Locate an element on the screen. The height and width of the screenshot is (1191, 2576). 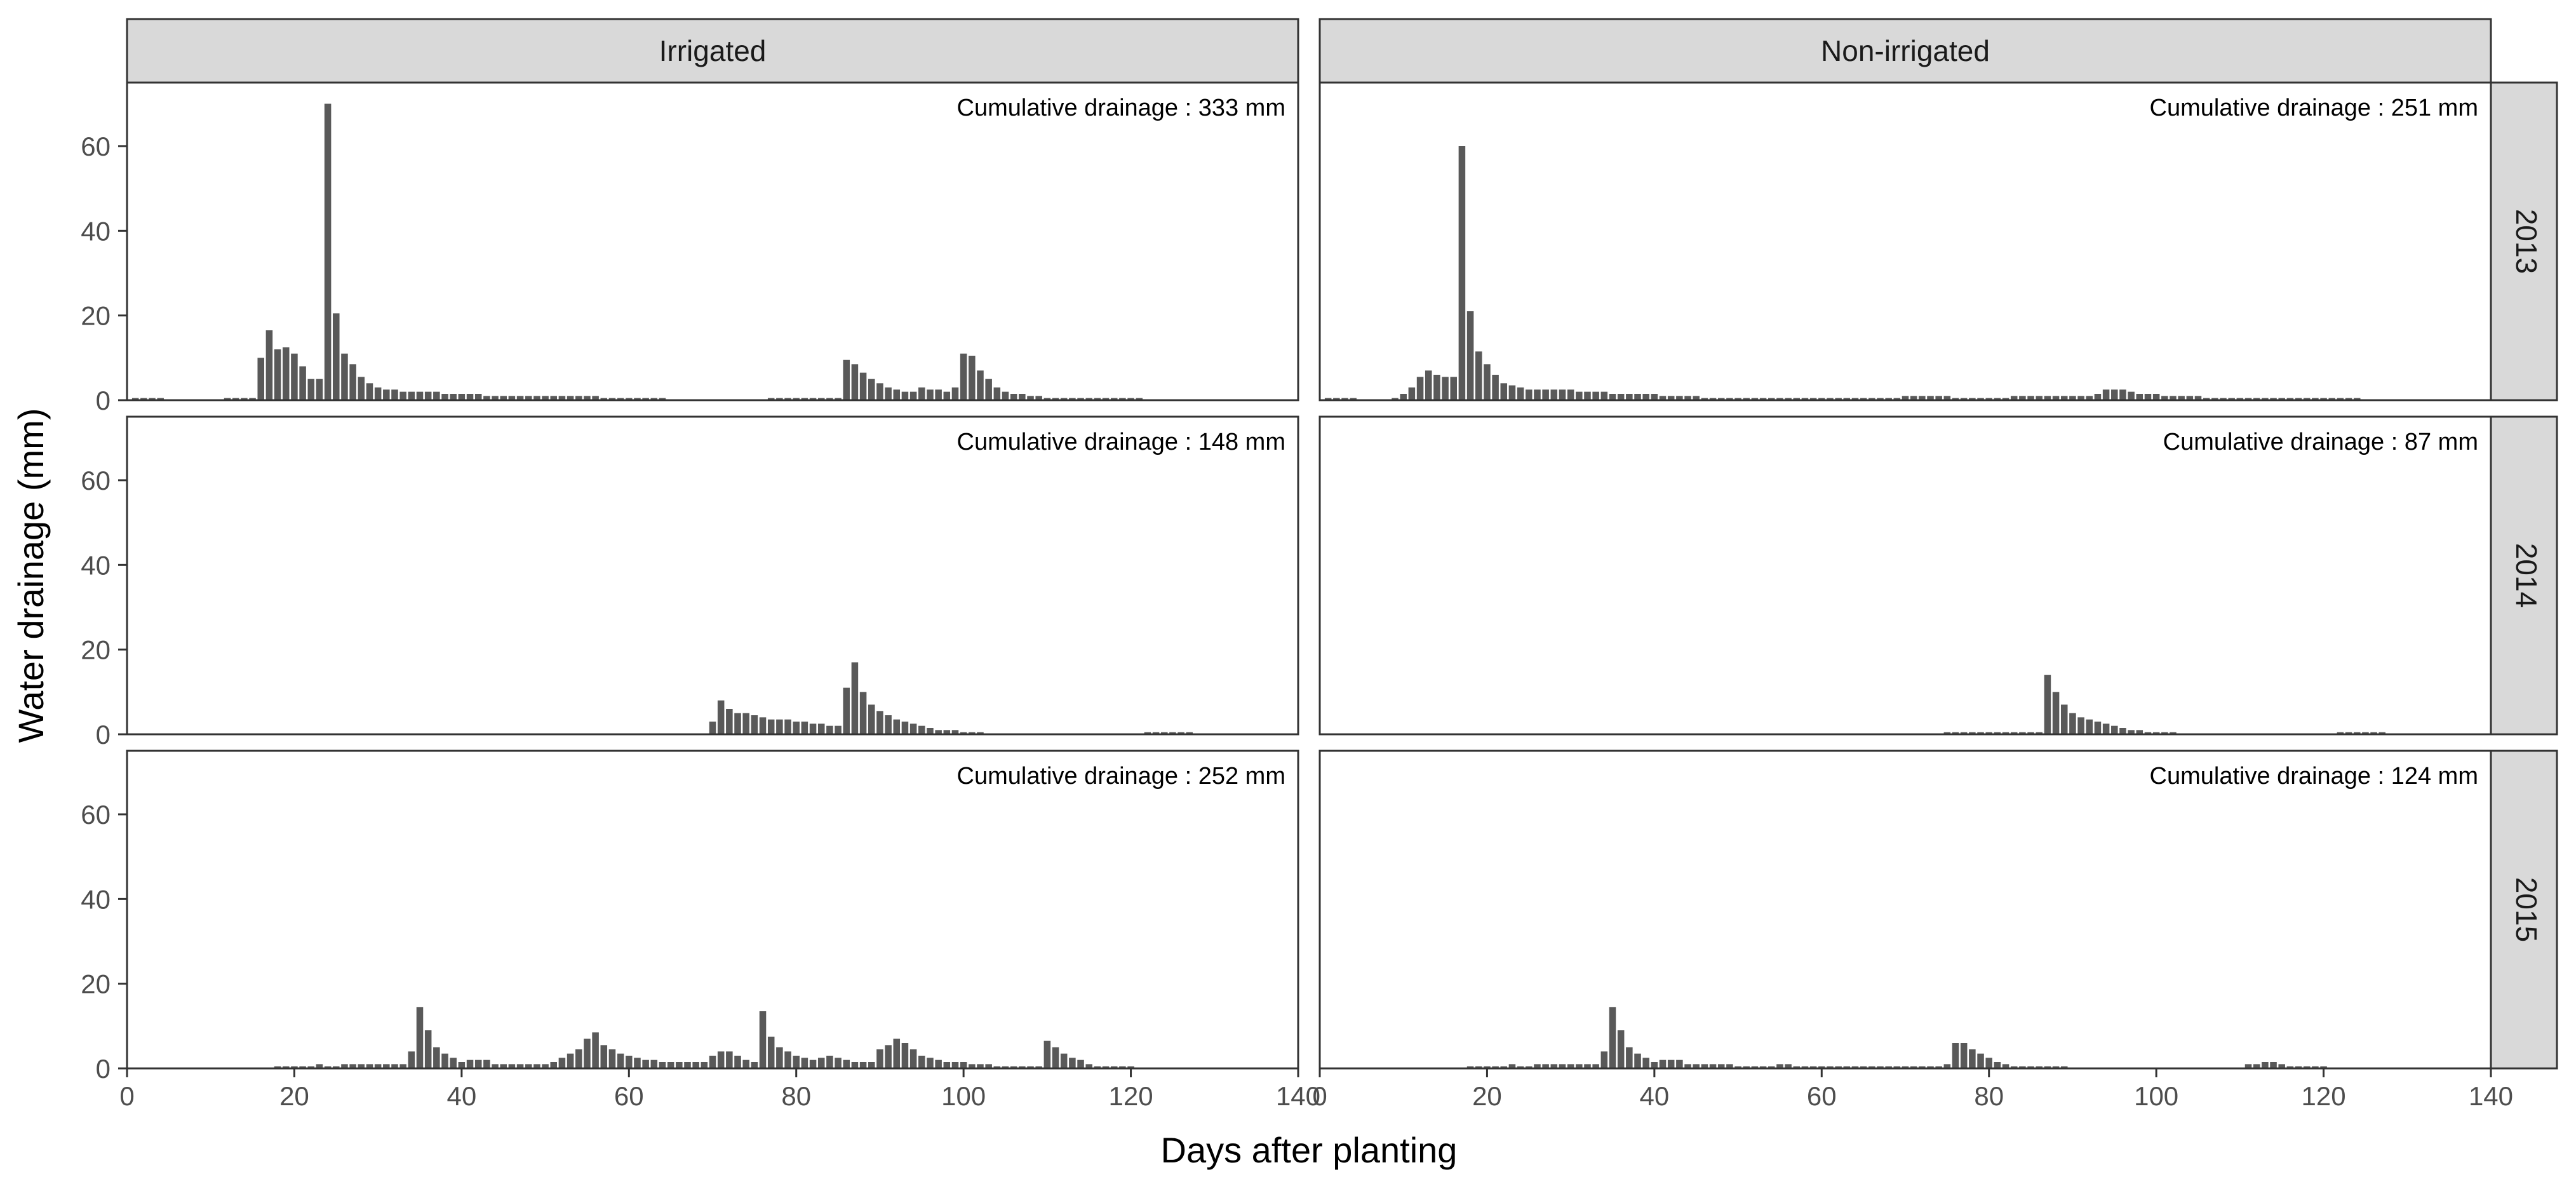
x-tick-label: 20 is located at coordinates (1487, 1096).